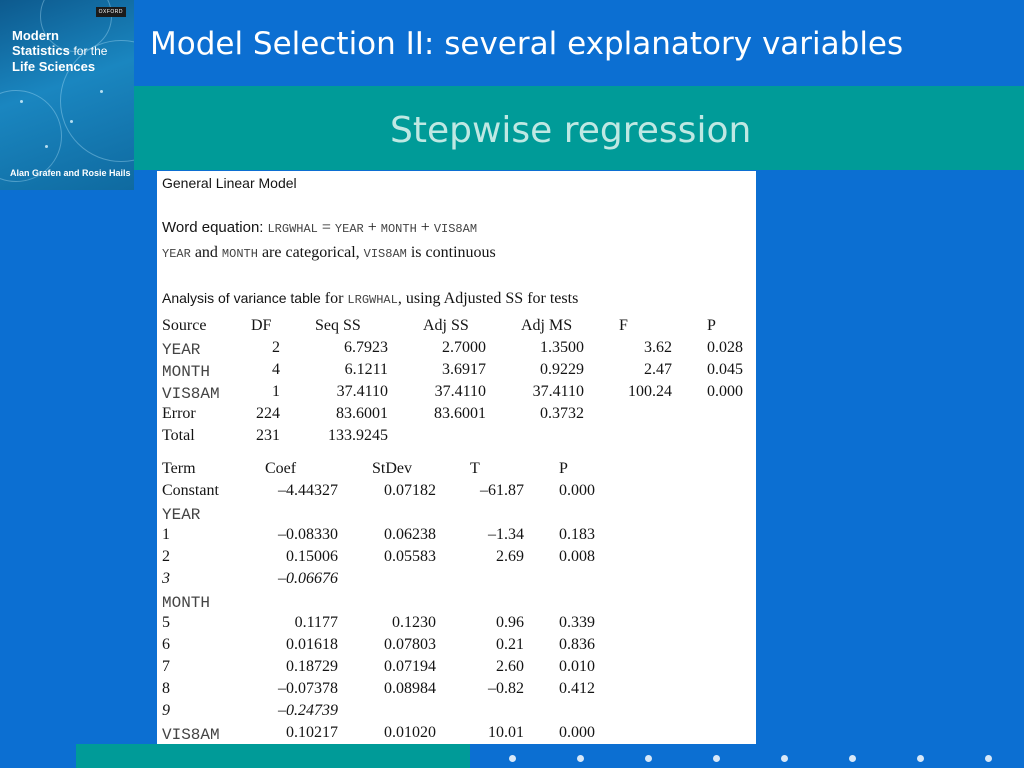 Image resolution: width=1024 pixels, height=768 pixels. What do you see at coordinates (502, 490) in the screenshot?
I see `coef-cell-t: –61.87` at bounding box center [502, 490].